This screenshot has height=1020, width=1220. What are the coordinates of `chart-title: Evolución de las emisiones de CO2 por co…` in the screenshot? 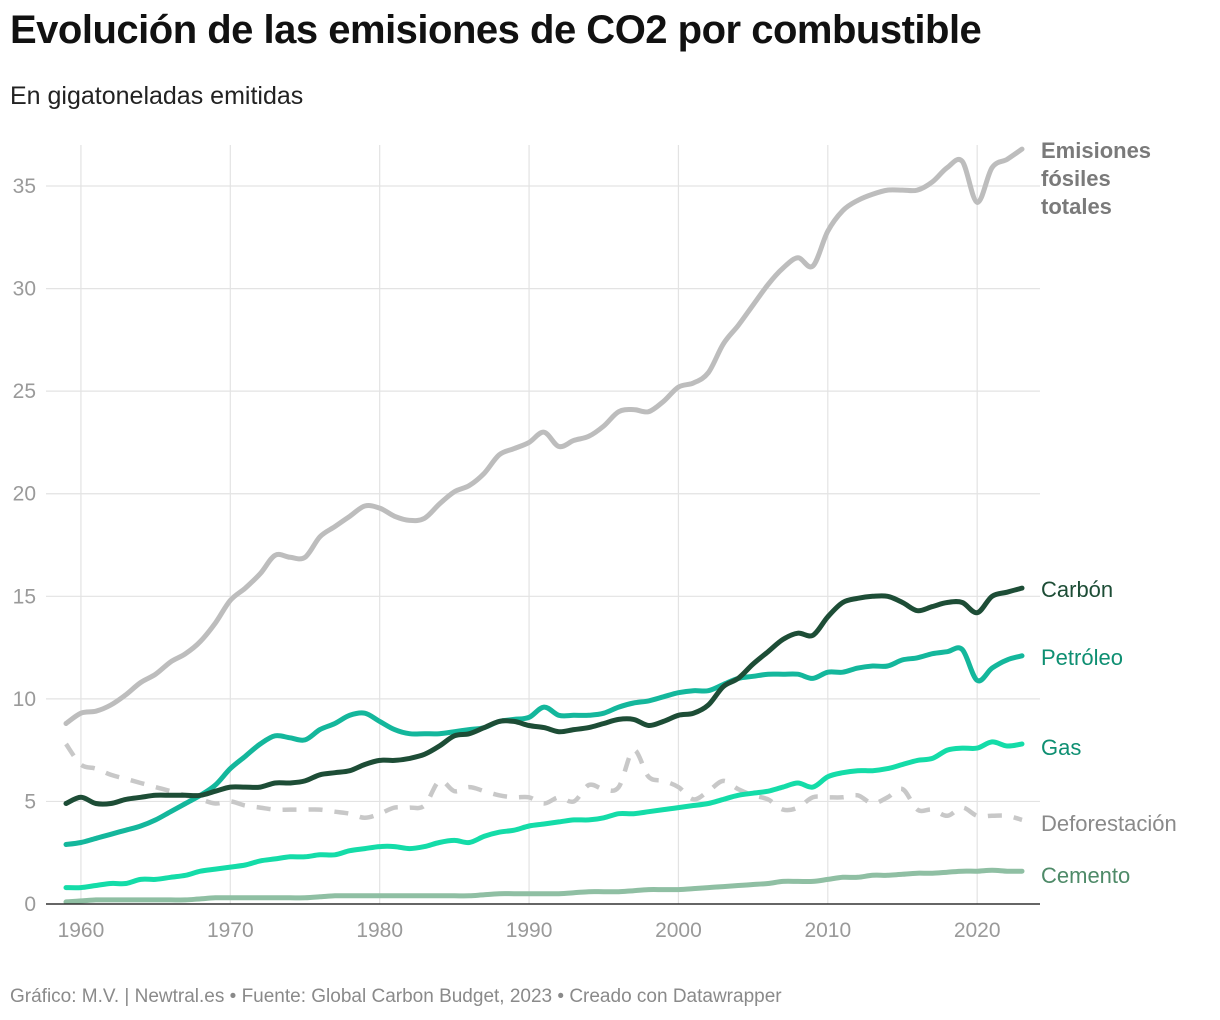 It's located at (496, 30).